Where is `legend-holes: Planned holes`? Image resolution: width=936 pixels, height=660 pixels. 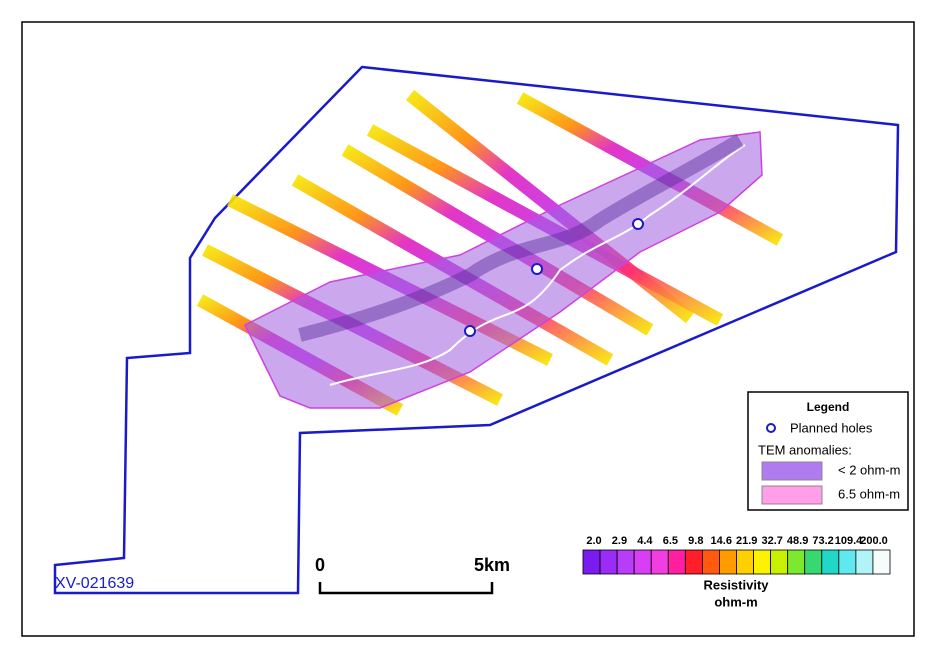
legend-holes: Planned holes is located at coordinates (831, 427).